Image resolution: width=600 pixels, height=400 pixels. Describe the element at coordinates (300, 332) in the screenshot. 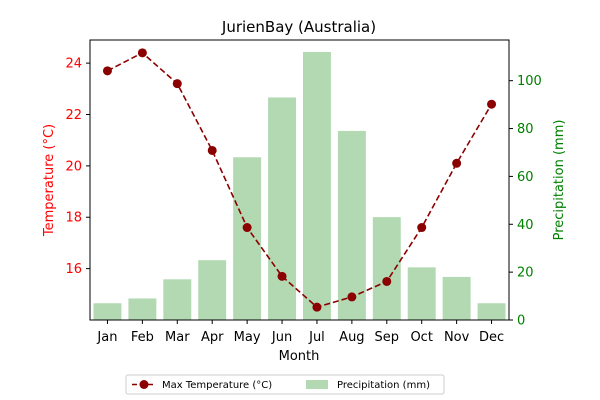

I see `x-axis: Jan Feb Mar Apr May Jun Jul Aug Sep Oct Nov Dec` at that location.